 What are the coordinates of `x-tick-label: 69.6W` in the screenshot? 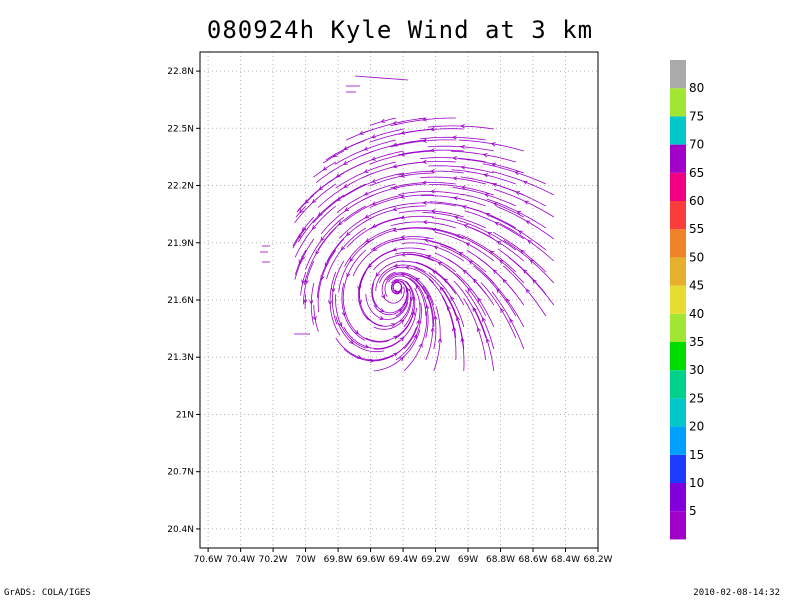 It's located at (370, 560).